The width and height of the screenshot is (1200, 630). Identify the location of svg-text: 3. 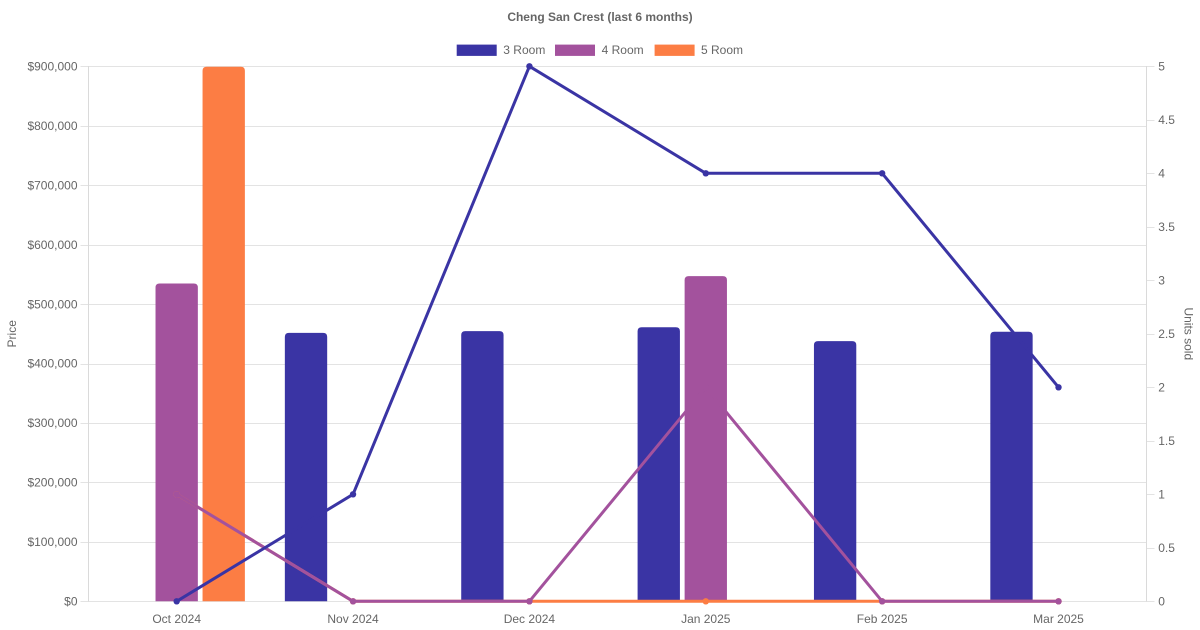
(1161, 281).